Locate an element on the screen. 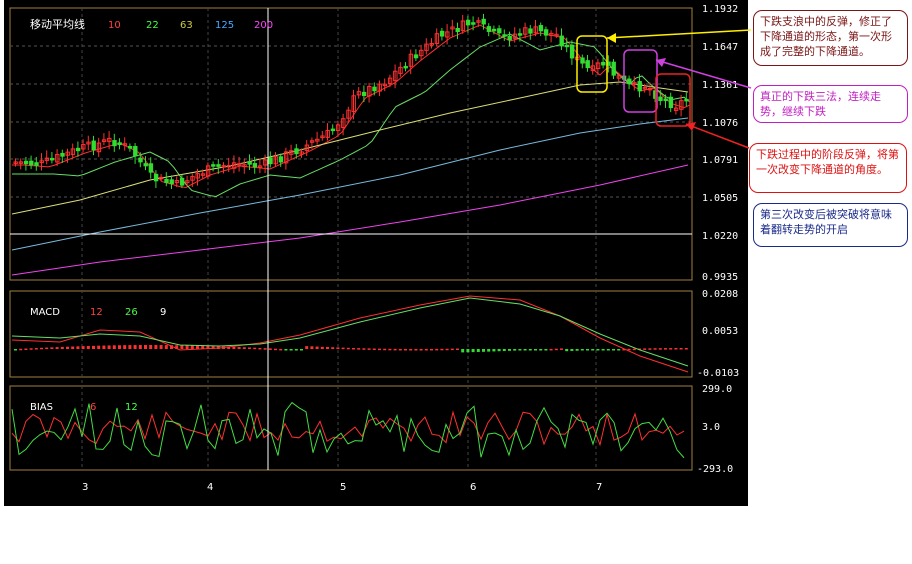 Image resolution: width=912 pixels, height=564 pixels. bias12-line is located at coordinates (348, 430).